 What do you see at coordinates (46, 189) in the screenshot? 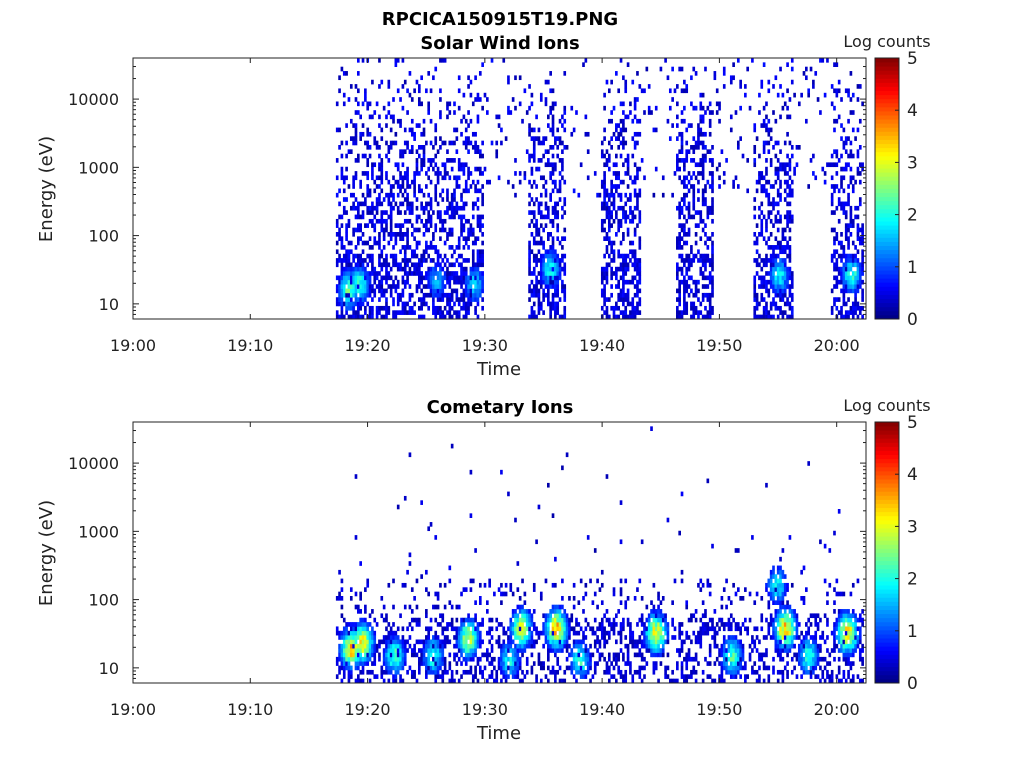
I see `y-axis-label: Energy (eV)` at bounding box center [46, 189].